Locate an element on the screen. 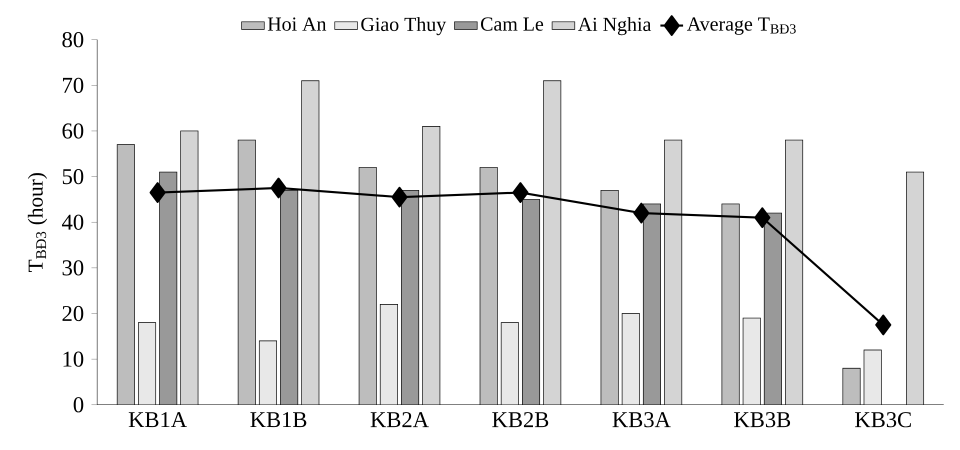 This screenshot has height=450, width=960. y-tick-label: 50 is located at coordinates (73, 176).